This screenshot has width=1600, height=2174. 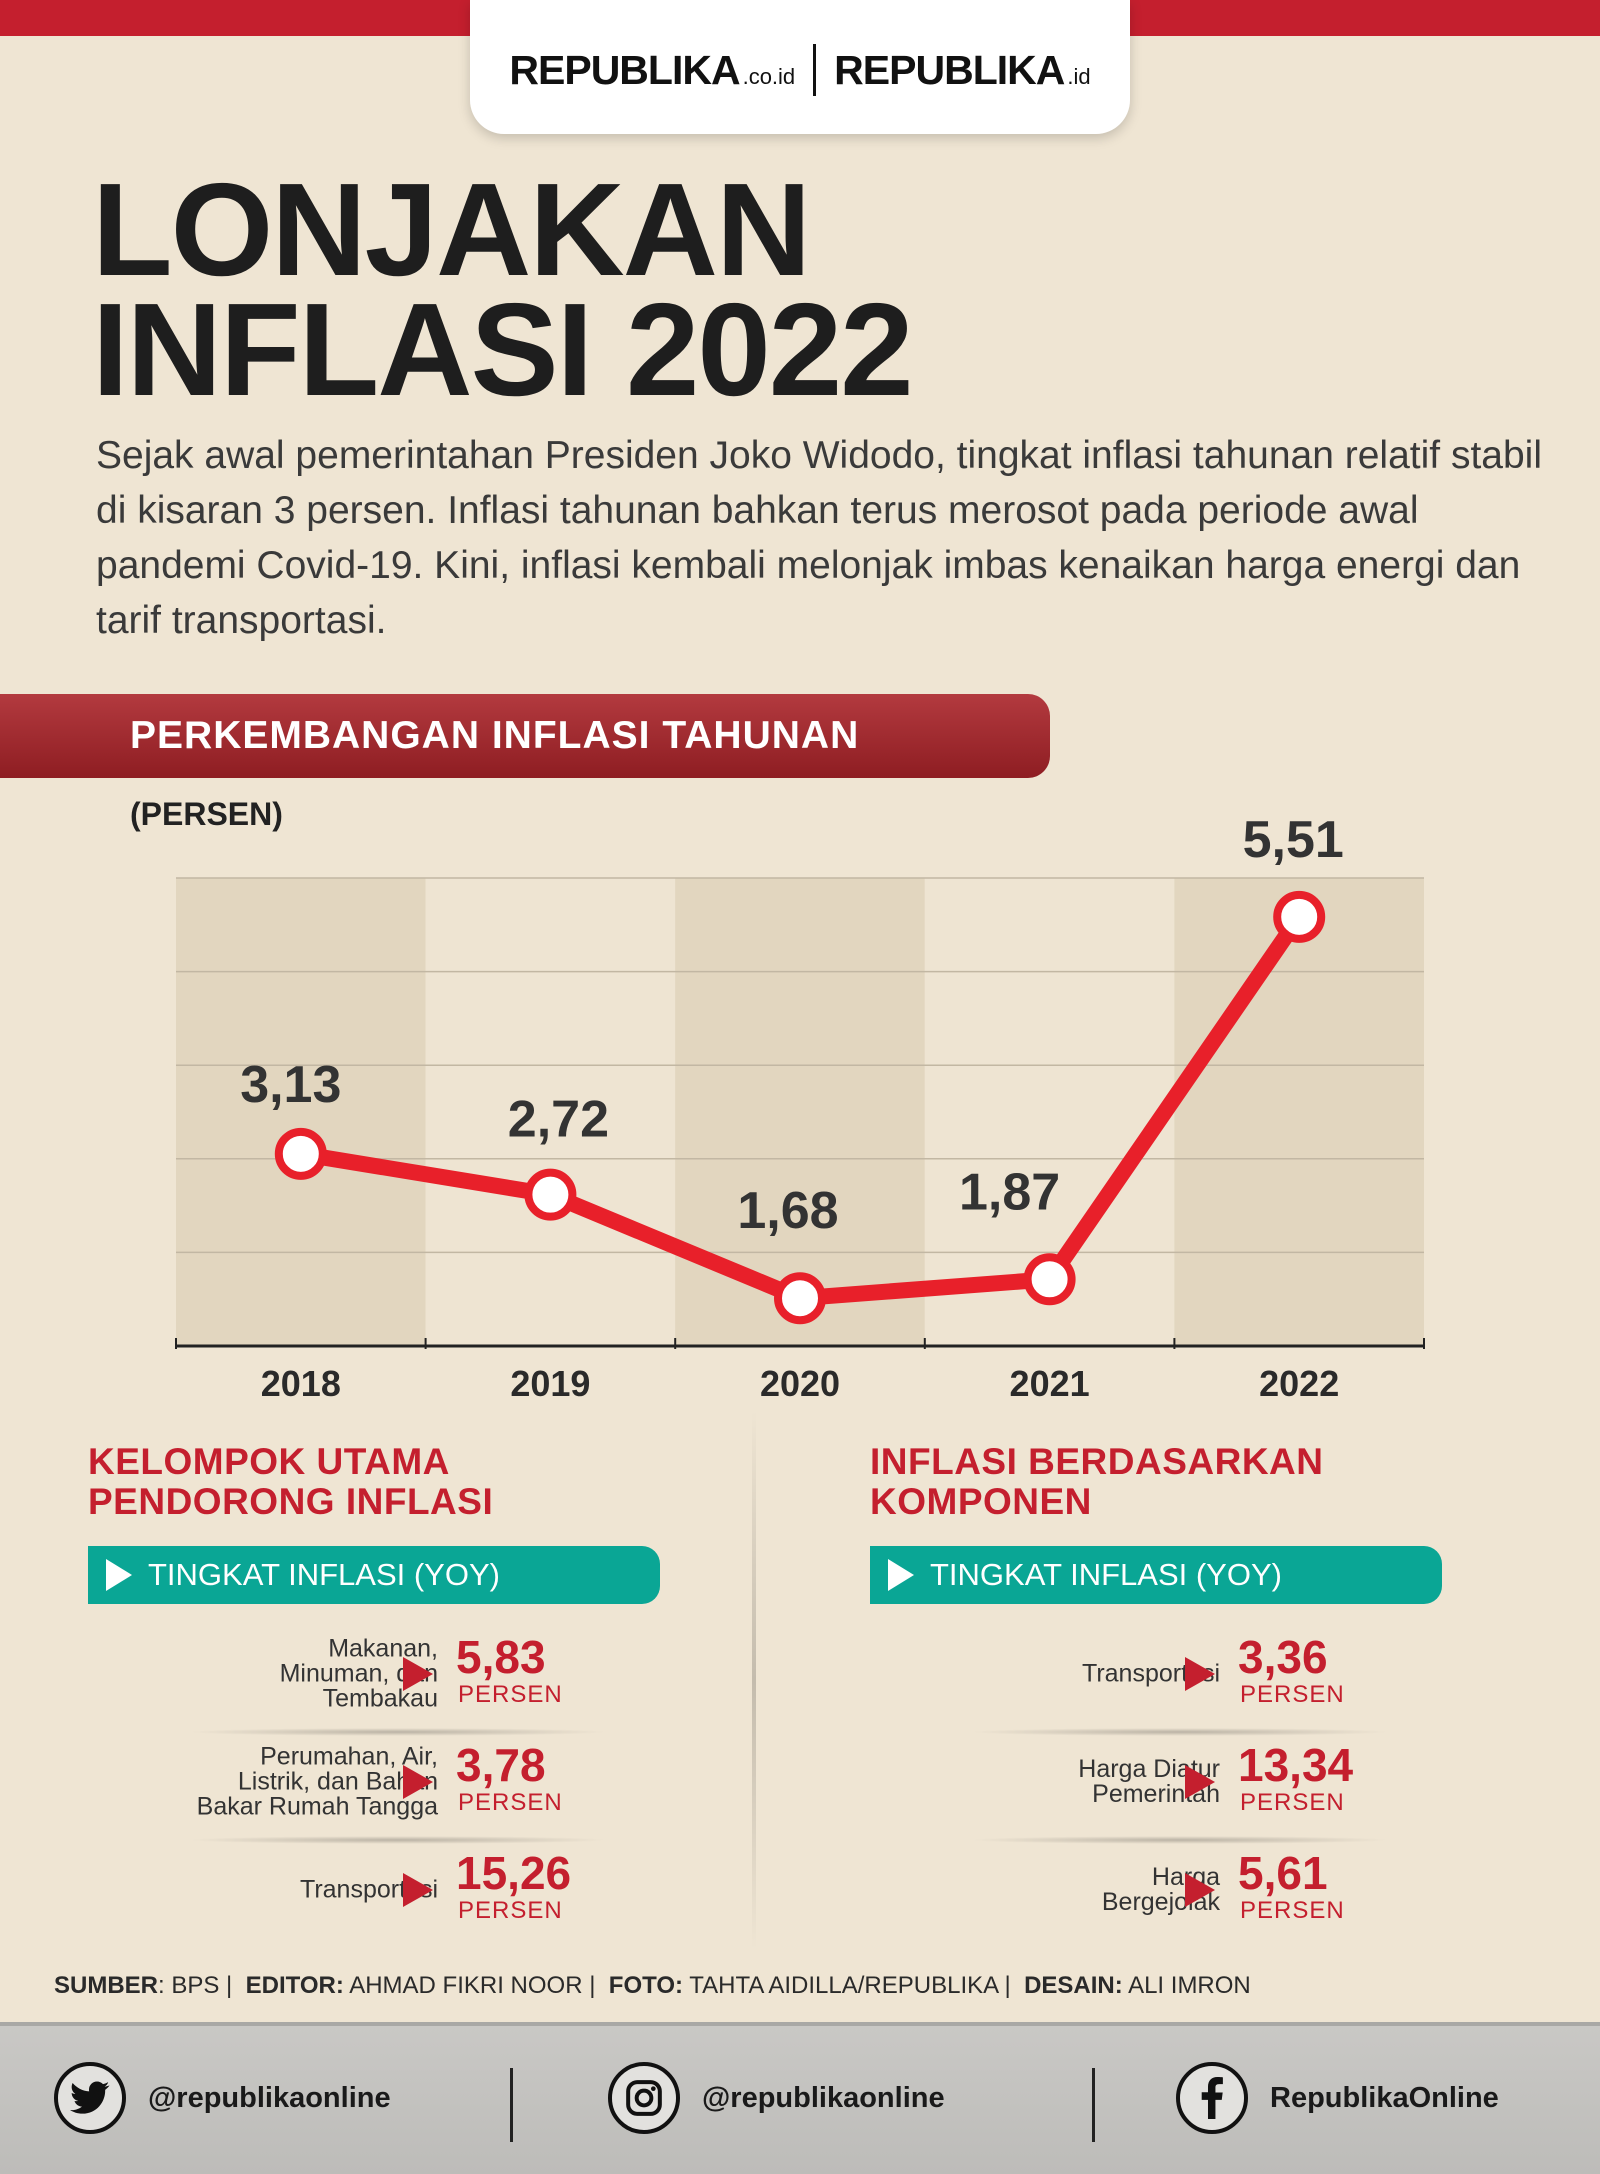 What do you see at coordinates (451, 229) in the screenshot?
I see `title-line-1: LONJAKAN` at bounding box center [451, 229].